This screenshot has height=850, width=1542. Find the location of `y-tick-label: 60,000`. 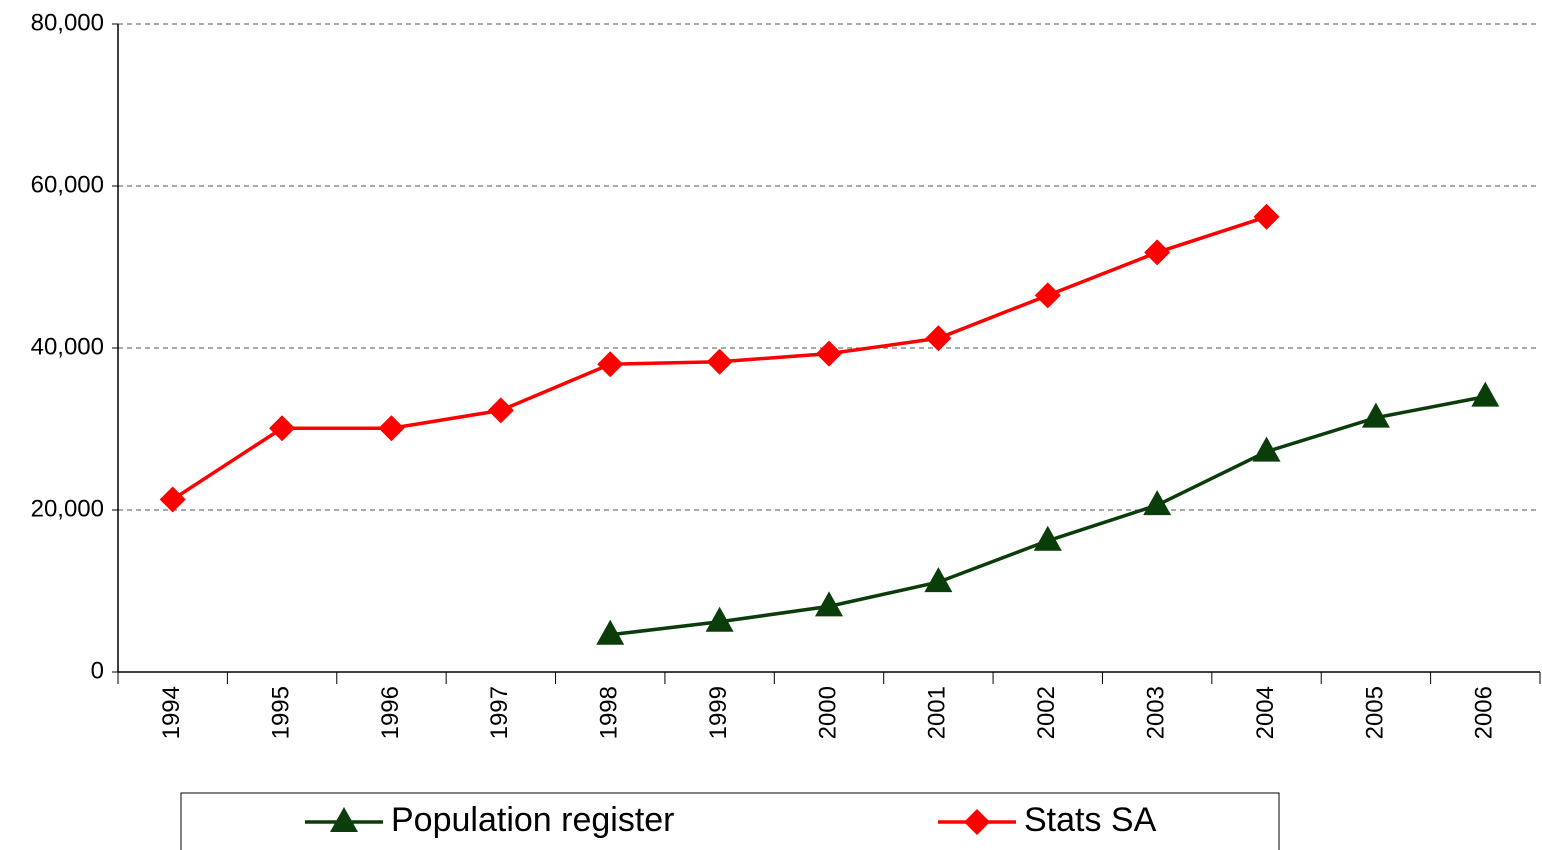

y-tick-label: 60,000 is located at coordinates (67, 184).